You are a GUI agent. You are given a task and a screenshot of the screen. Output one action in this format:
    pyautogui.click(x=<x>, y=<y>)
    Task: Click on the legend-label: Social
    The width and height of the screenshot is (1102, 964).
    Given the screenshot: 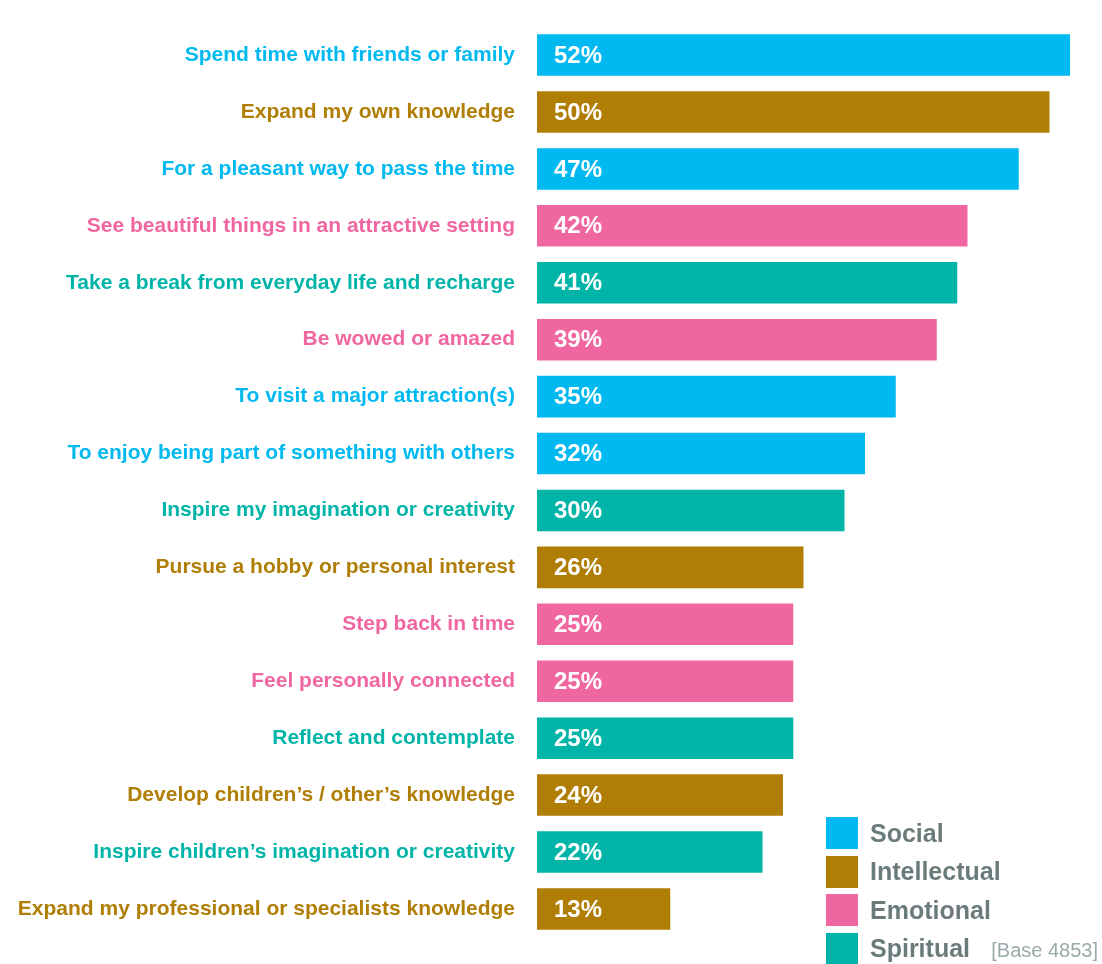 What is the action you would take?
    pyautogui.click(x=907, y=833)
    